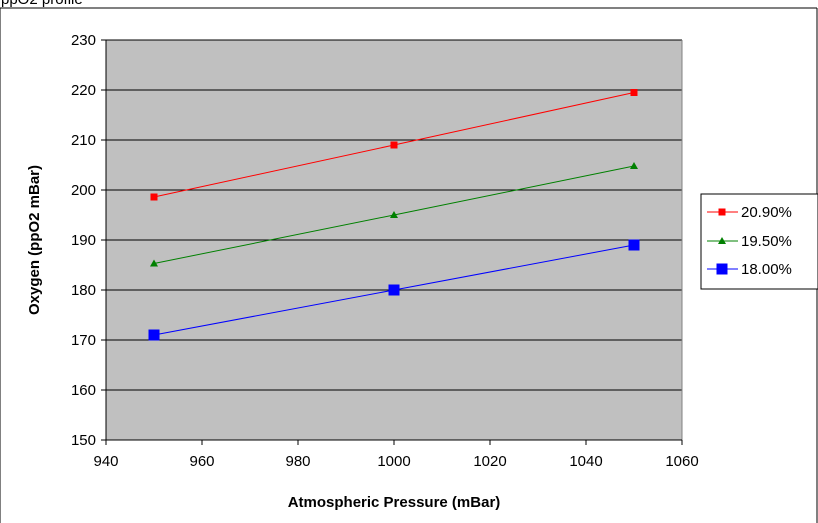 The width and height of the screenshot is (818, 523). Describe the element at coordinates (489, 461) in the screenshot. I see `x-tick-label: 1020` at that location.